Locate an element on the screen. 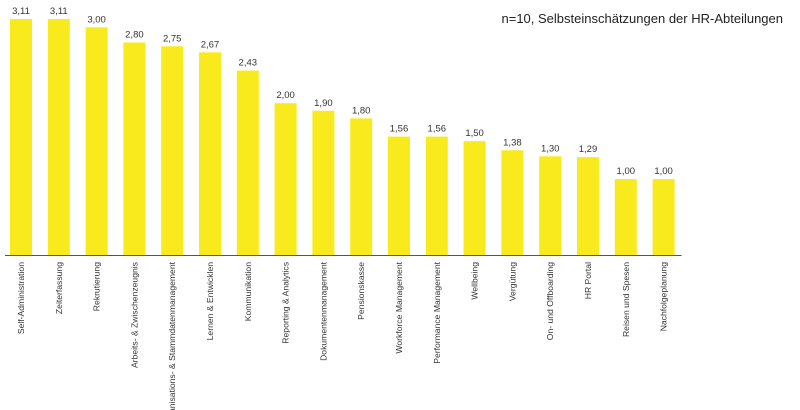  category-label: Rekrutierung is located at coordinates (97, 286).